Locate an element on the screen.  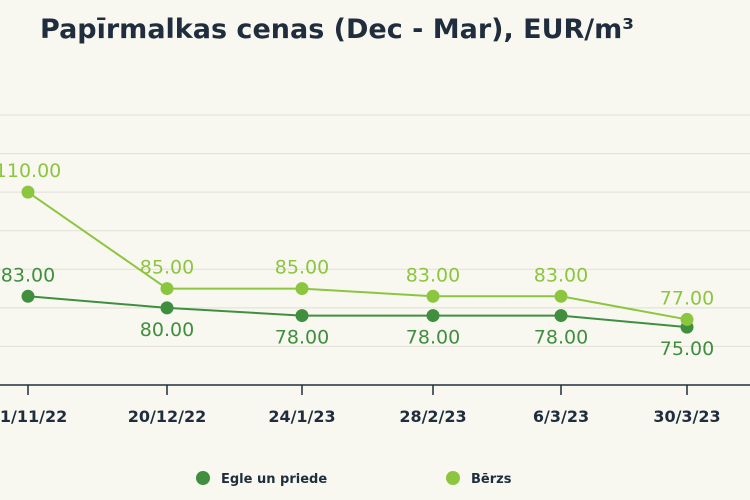
data-label: 75.00 is located at coordinates (687, 349).